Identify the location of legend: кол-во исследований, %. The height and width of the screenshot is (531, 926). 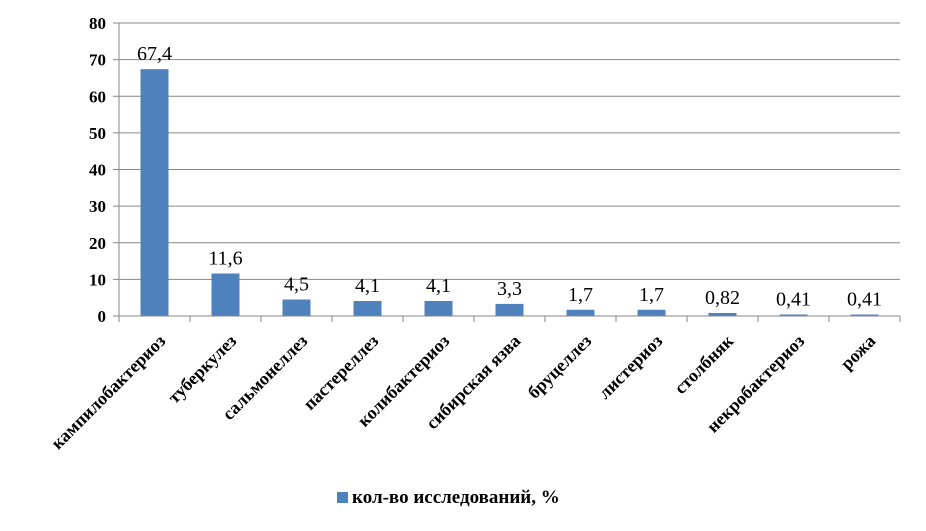
(448, 497).